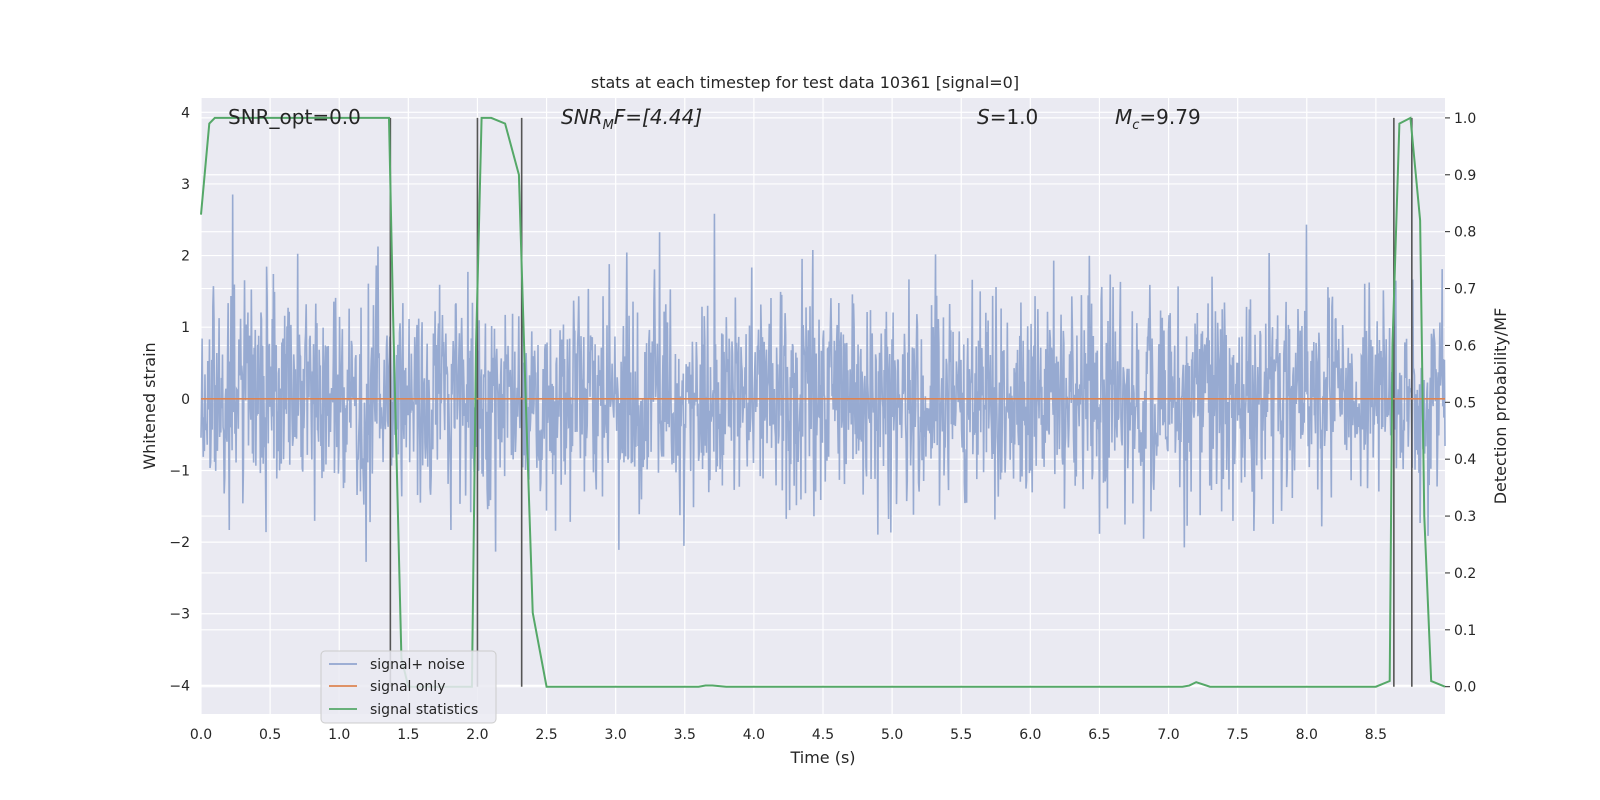 The image size is (1600, 800). What do you see at coordinates (616, 735) in the screenshot?
I see `x-tick-label: 3.0` at bounding box center [616, 735].